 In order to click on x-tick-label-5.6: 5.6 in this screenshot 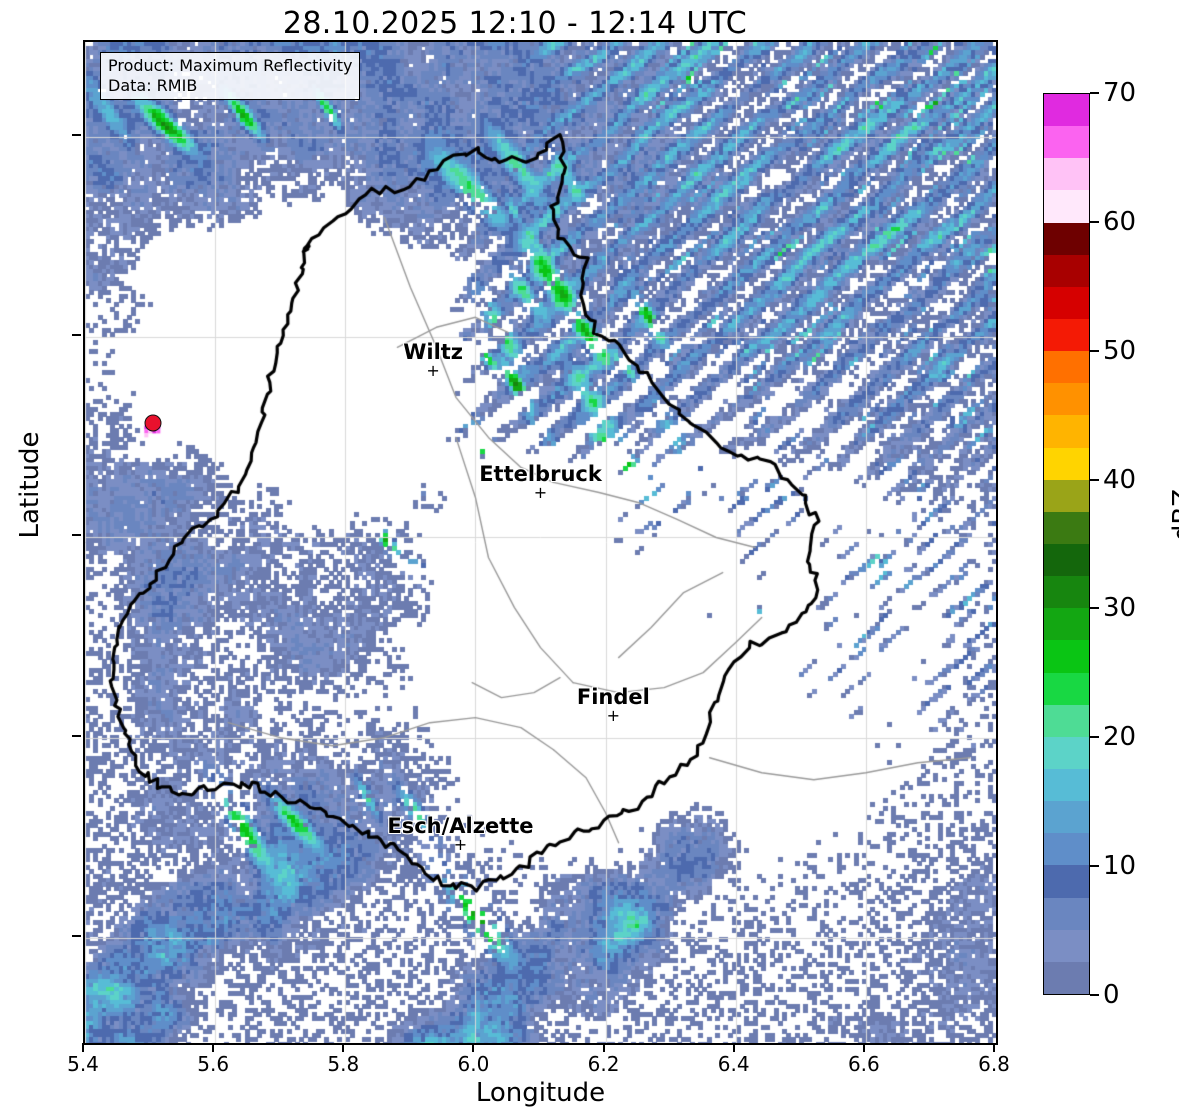, I will do `click(213, 1064)`.